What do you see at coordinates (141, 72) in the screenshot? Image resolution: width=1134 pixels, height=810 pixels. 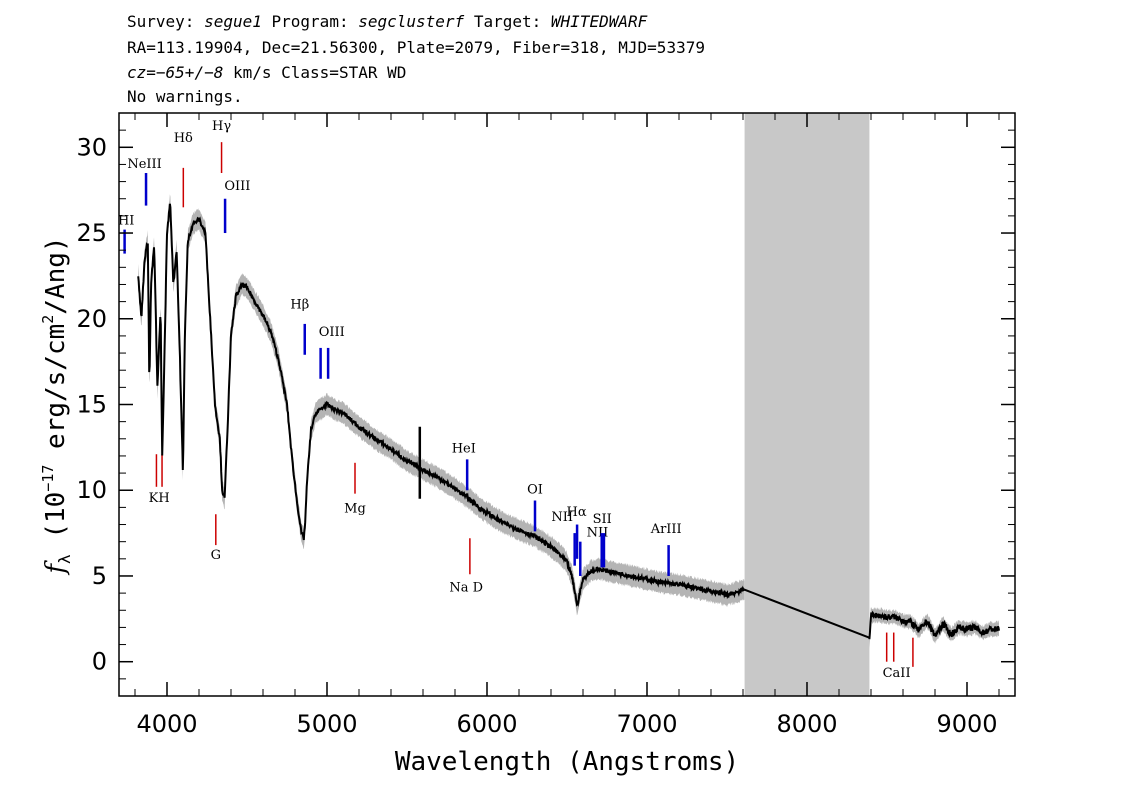 I see `cz-label: cz=` at bounding box center [141, 72].